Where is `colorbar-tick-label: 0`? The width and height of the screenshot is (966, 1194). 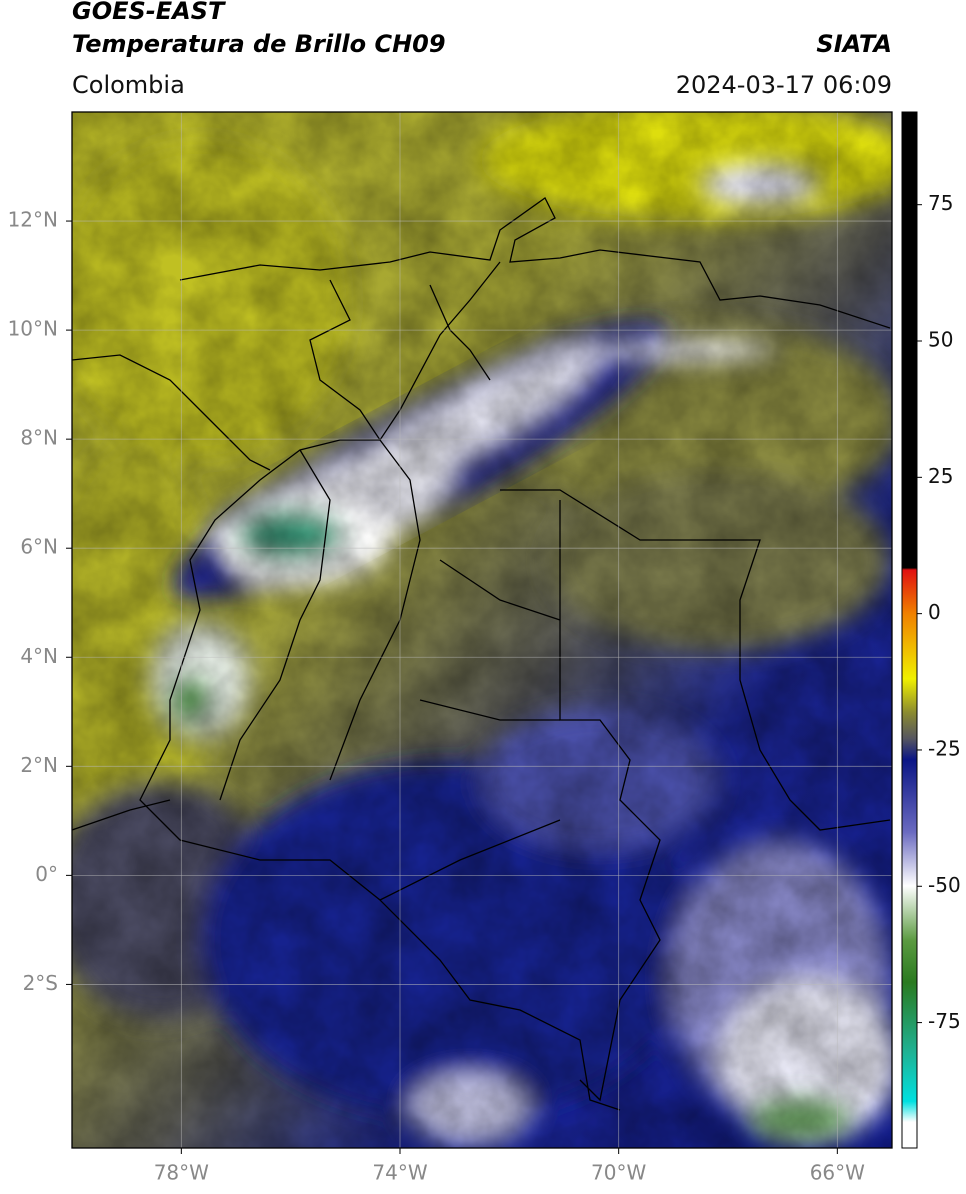 colorbar-tick-label: 0 is located at coordinates (934, 612).